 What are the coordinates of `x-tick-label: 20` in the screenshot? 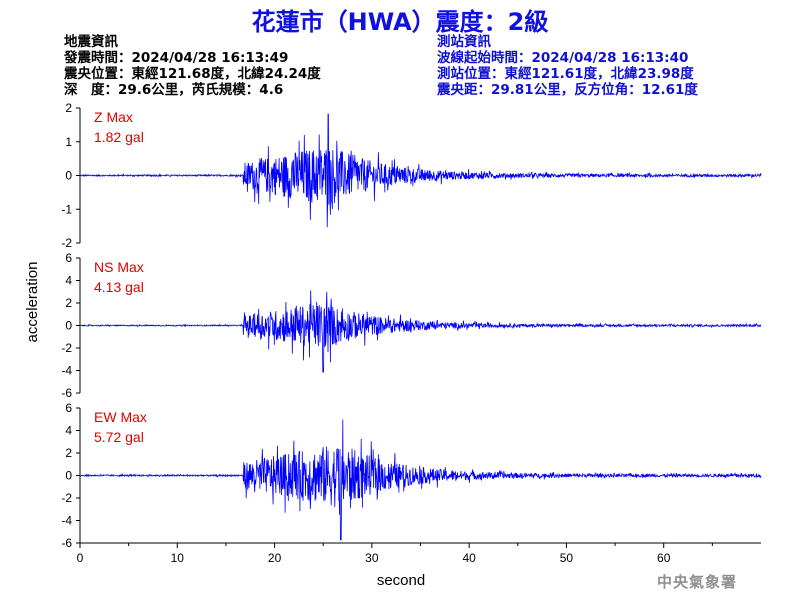 It's located at (275, 558).